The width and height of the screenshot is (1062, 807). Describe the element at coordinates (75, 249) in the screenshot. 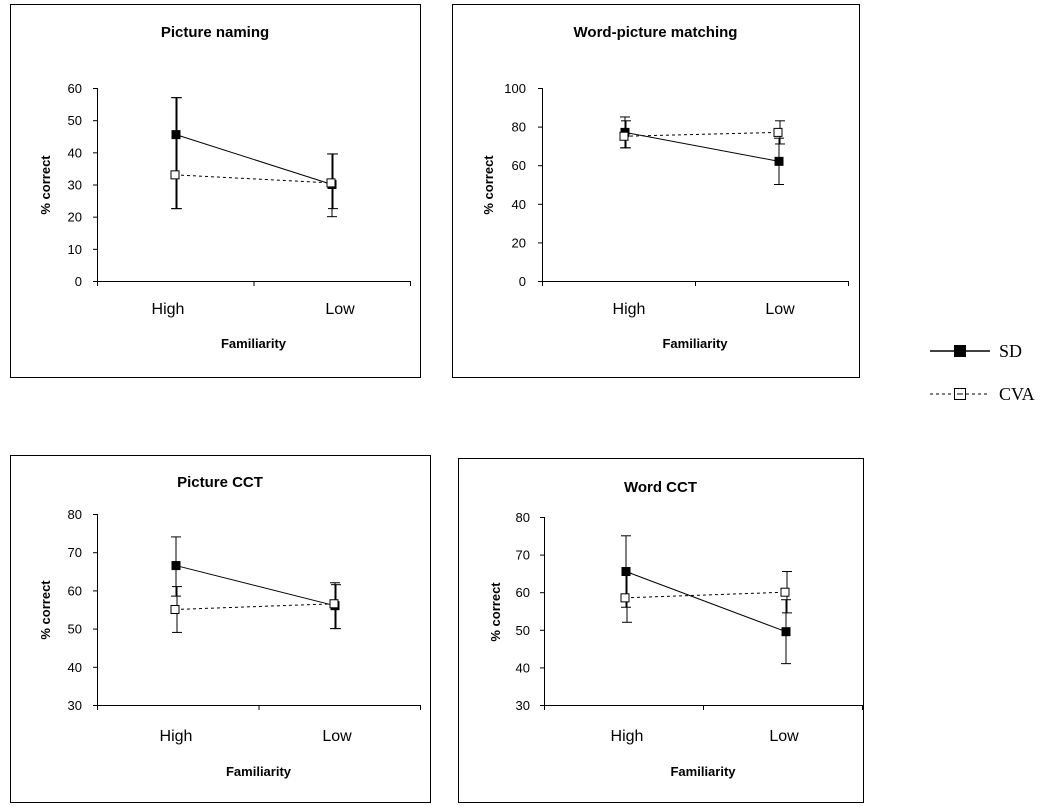

I see `y-tick-label: 10` at that location.